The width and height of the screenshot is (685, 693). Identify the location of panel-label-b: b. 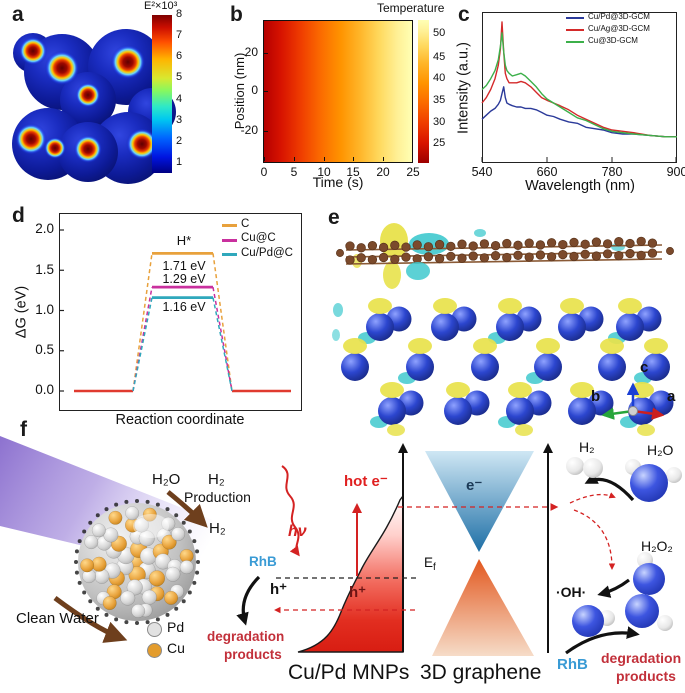
(236, 14).